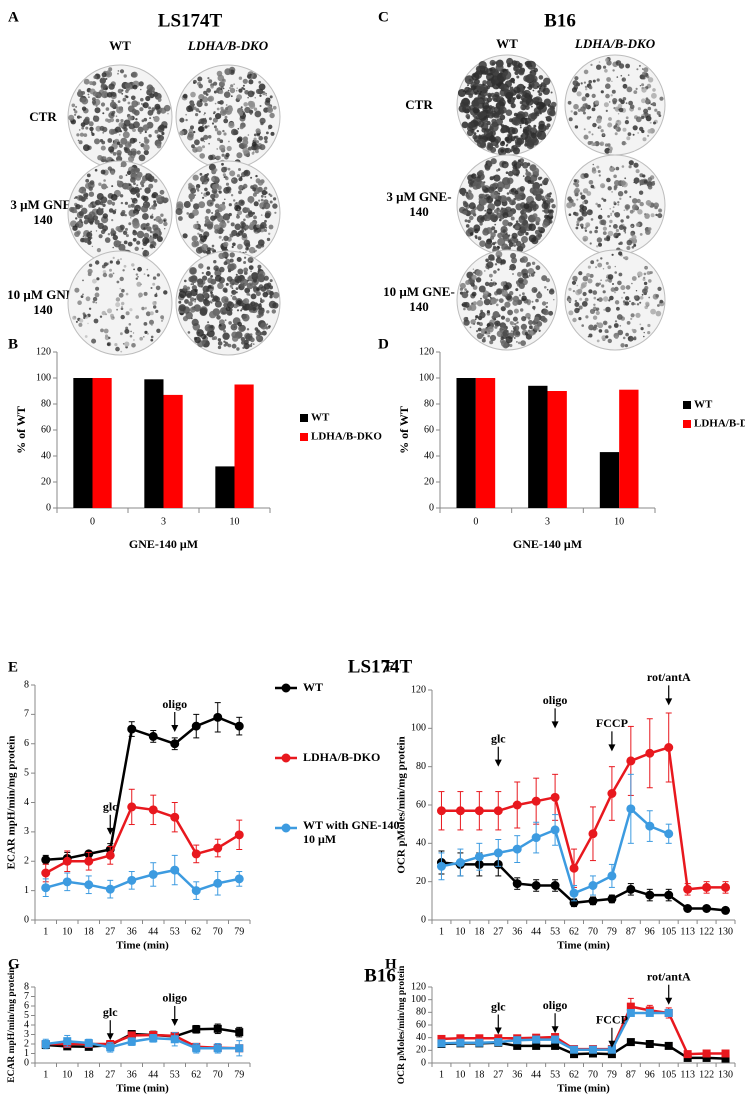 The width and height of the screenshot is (745, 1102). Describe the element at coordinates (479, 1074) in the screenshot. I see `x-tick-label: 18` at that location.